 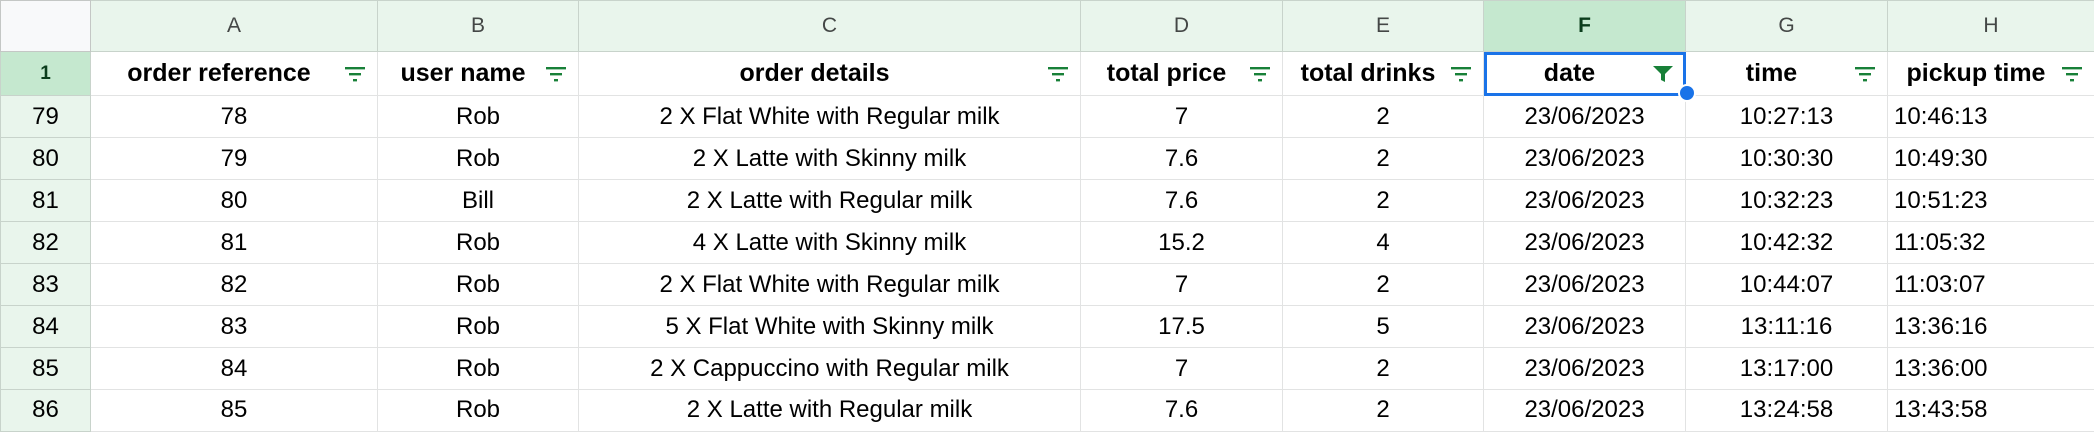 I want to click on cell: 13:36:16, so click(x=1990, y=327).